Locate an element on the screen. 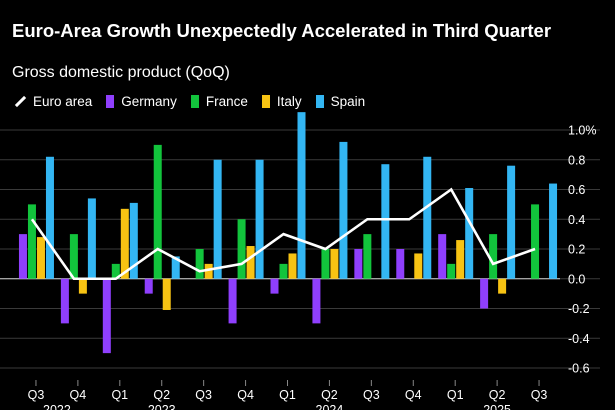  chart-legend: Euro area Germany France Italy Spain is located at coordinates (196, 101).